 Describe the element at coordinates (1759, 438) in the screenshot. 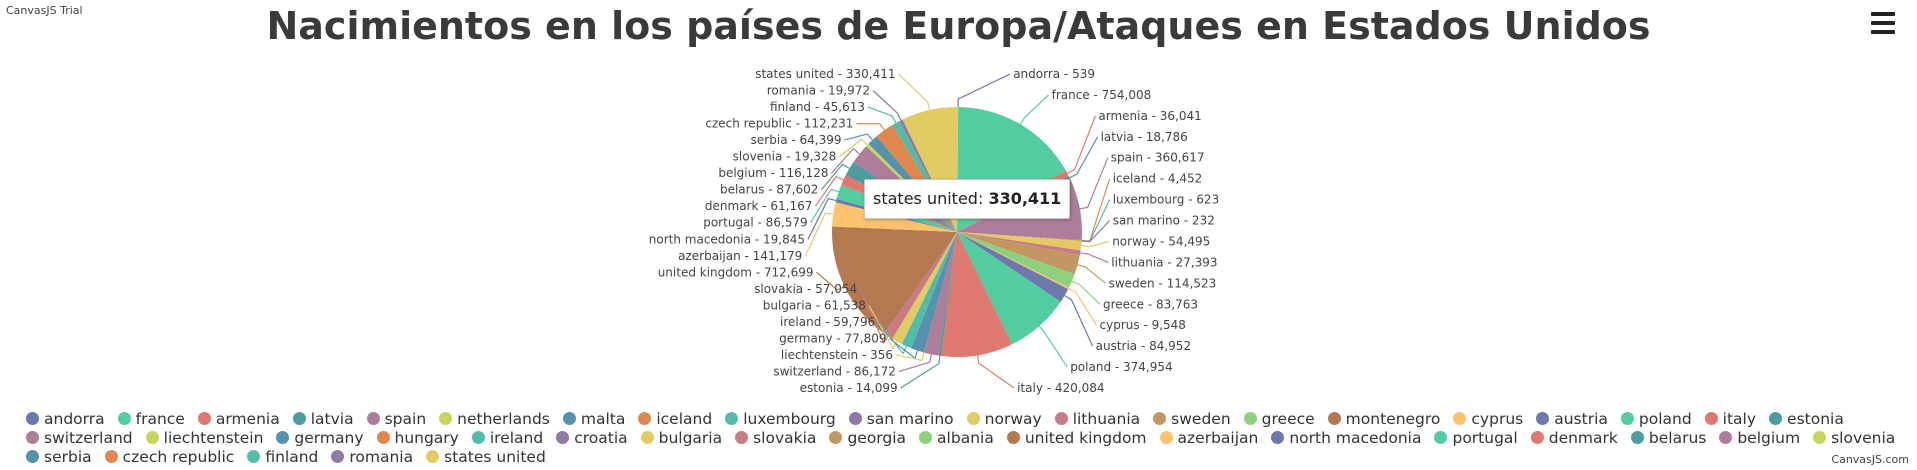

I see `legend-item-belgium: belgium` at that location.